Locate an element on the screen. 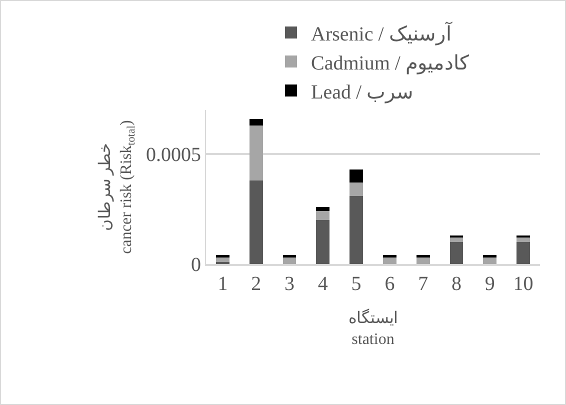 The width and height of the screenshot is (566, 405). legend-label: Lead / سرب is located at coordinates (362, 92).